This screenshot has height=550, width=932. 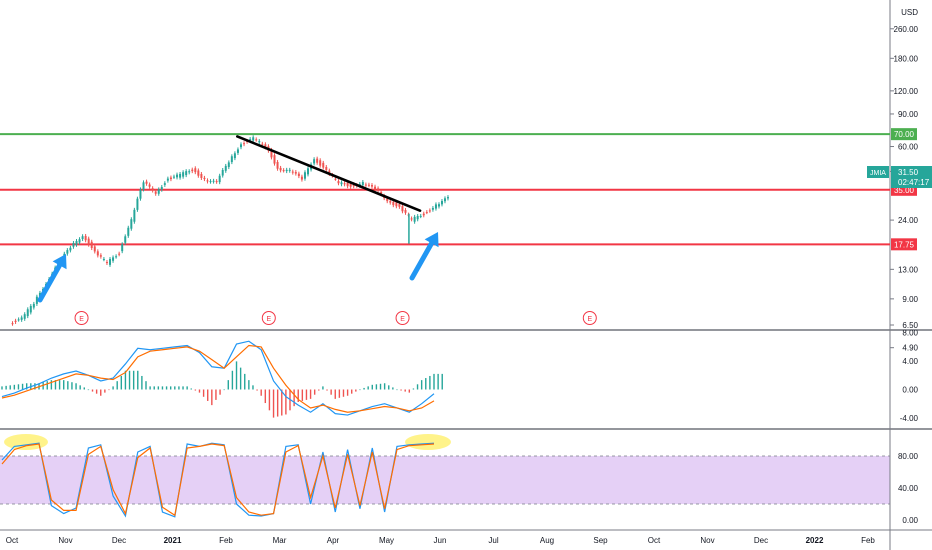 What do you see at coordinates (59, 262) in the screenshot?
I see `arrow-head` at bounding box center [59, 262].